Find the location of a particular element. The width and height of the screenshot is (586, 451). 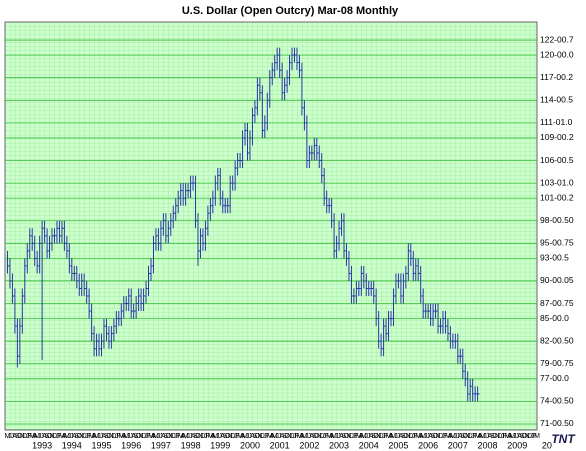

x-tick-label: 2006 is located at coordinates (428, 445).